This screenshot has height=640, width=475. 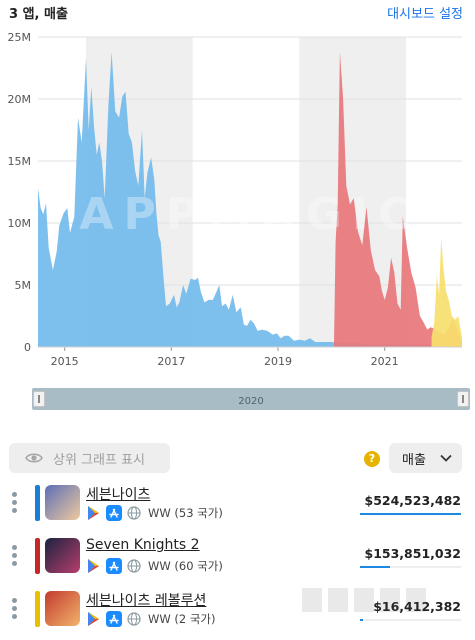 I want to click on y-tick-label: 10M, so click(x=20, y=223).